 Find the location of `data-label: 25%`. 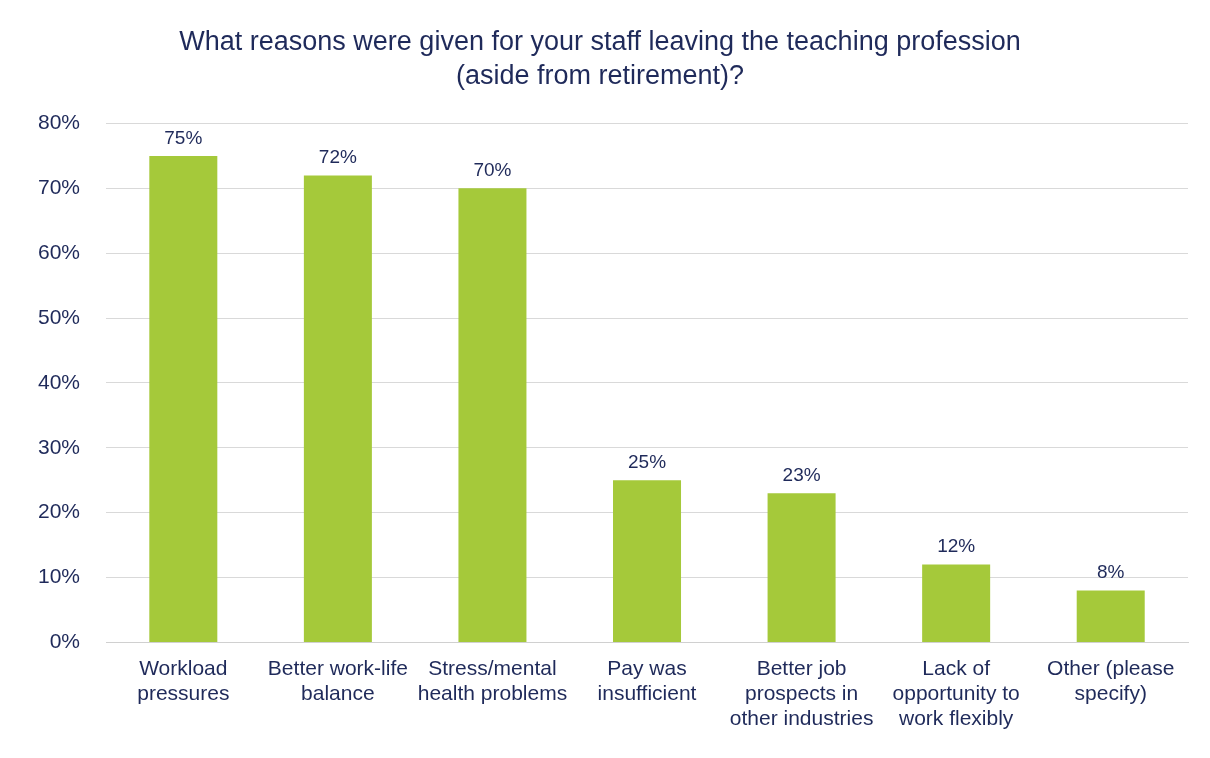

data-label: 25% is located at coordinates (647, 461).